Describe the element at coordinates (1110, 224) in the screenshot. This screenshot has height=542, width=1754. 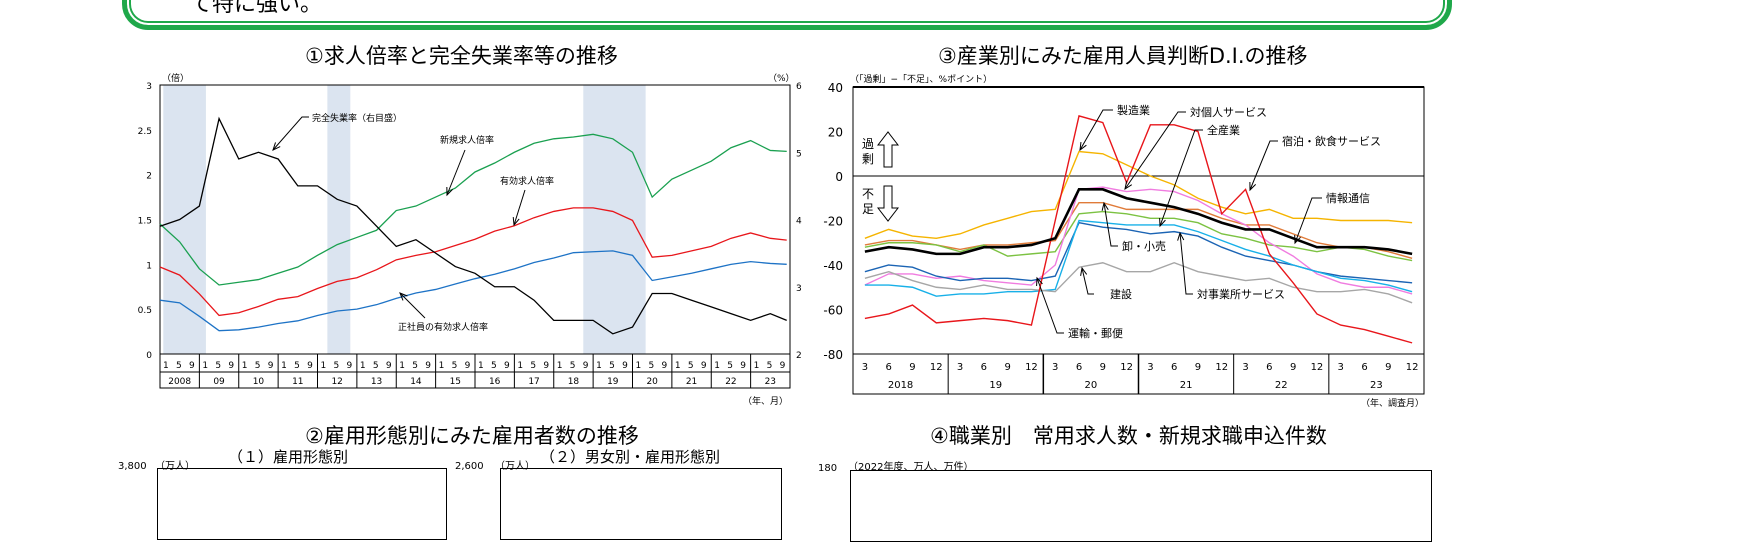
I see `annotation-arrow-wholesale-retail` at that location.